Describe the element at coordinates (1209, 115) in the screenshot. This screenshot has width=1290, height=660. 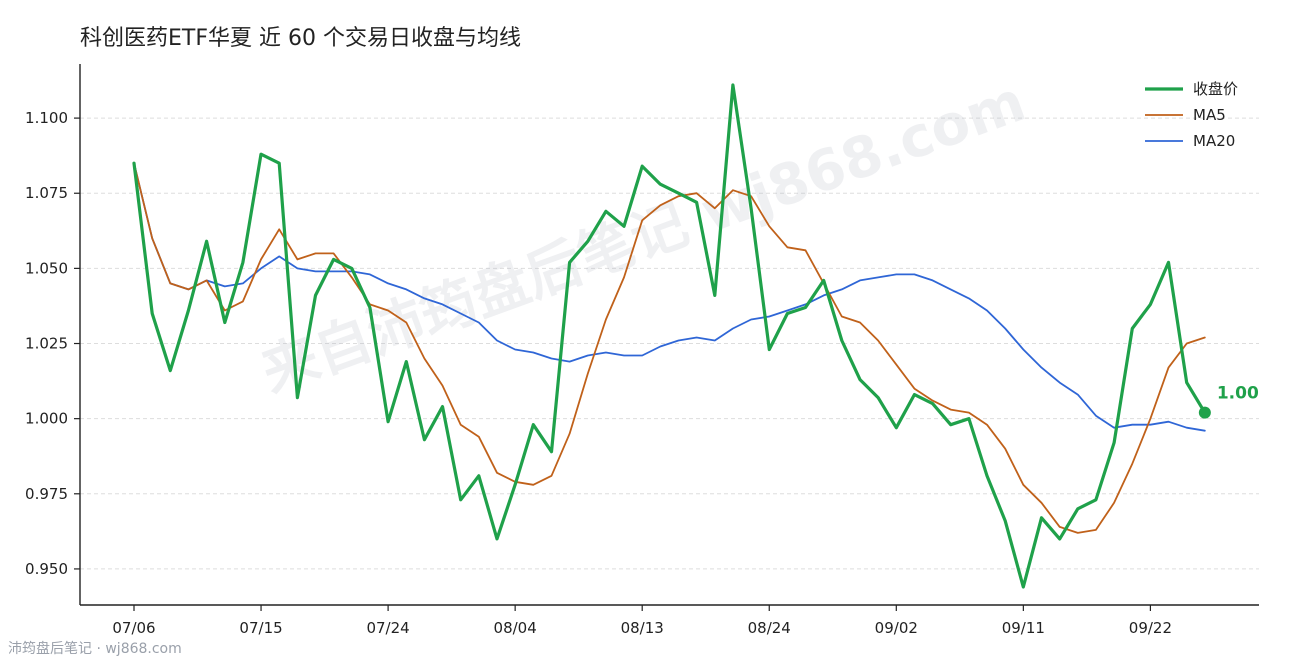
I see `legend-label: MA5` at that location.